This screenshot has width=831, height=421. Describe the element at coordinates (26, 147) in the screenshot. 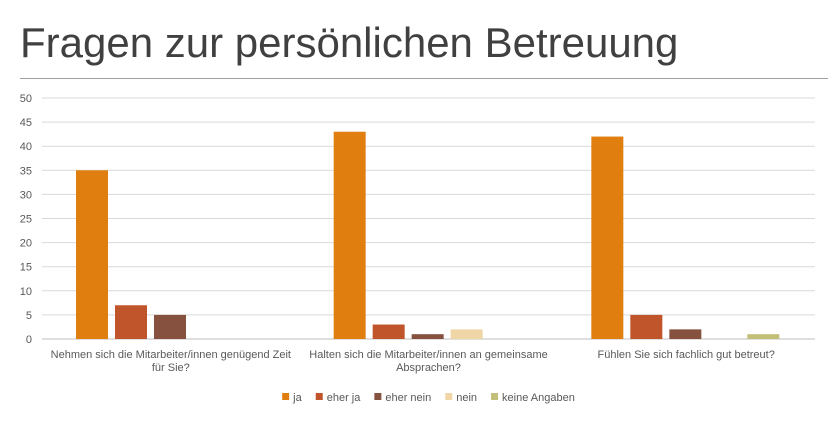

I see `y-tick-label: 40` at that location.